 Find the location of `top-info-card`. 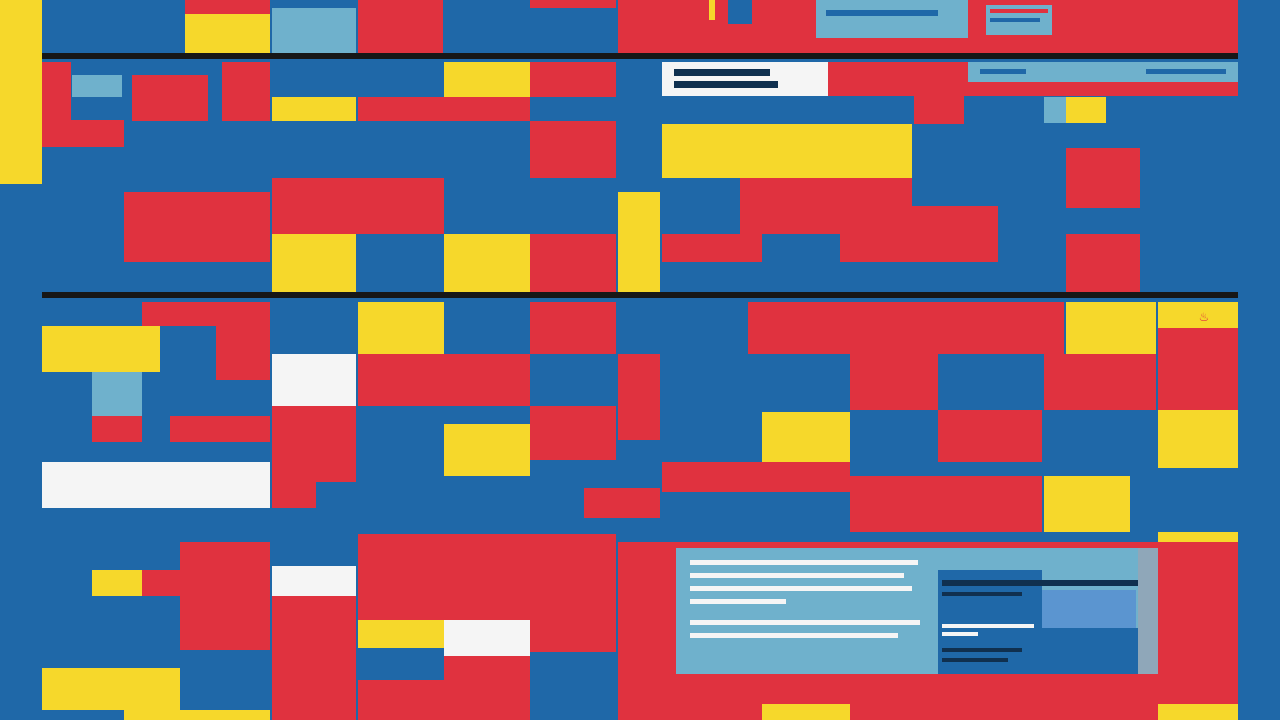

top-info-card is located at coordinates (1019, 20).